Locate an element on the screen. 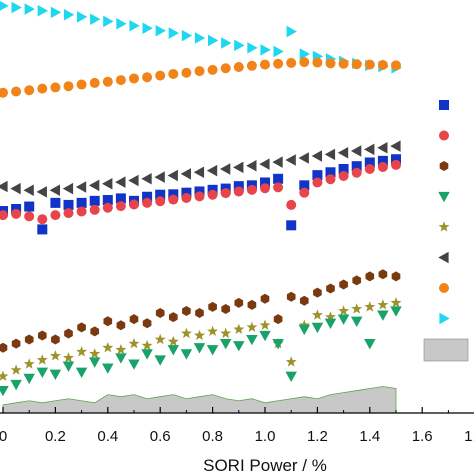  x-tick-label: 1.4 is located at coordinates (369, 436).